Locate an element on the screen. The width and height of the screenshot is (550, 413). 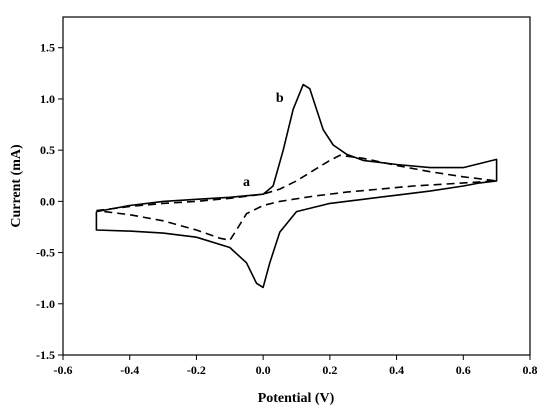
curve-label-a: a is located at coordinates (246, 182).